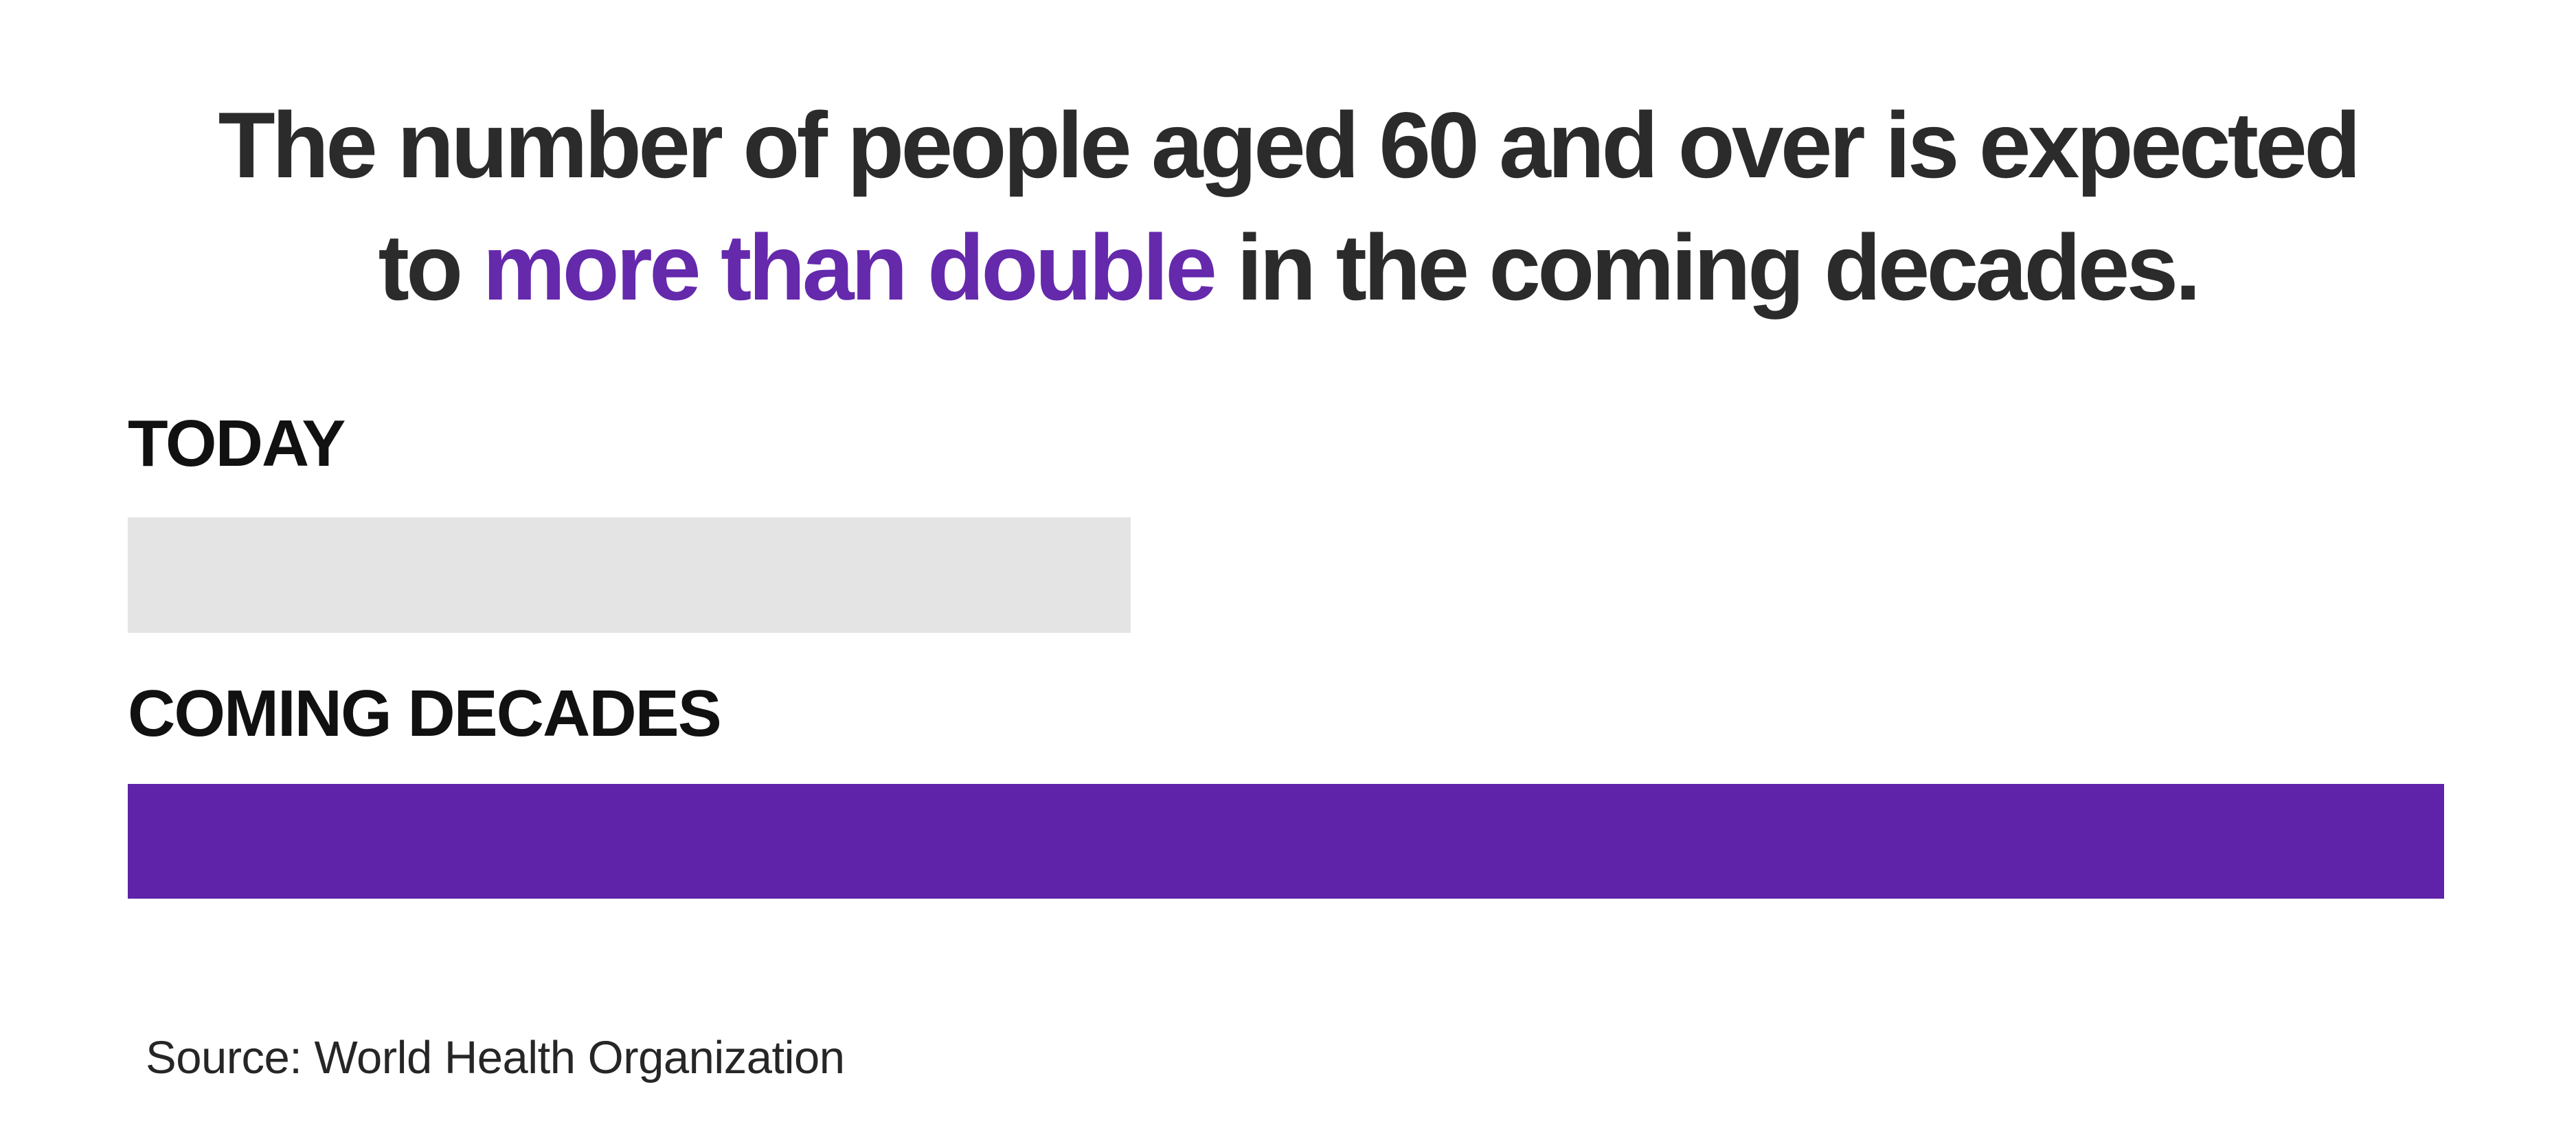 This screenshot has width=2576, height=1146. Describe the element at coordinates (425, 713) in the screenshot. I see `category-label-coming-decades: COMING DECADES` at that location.